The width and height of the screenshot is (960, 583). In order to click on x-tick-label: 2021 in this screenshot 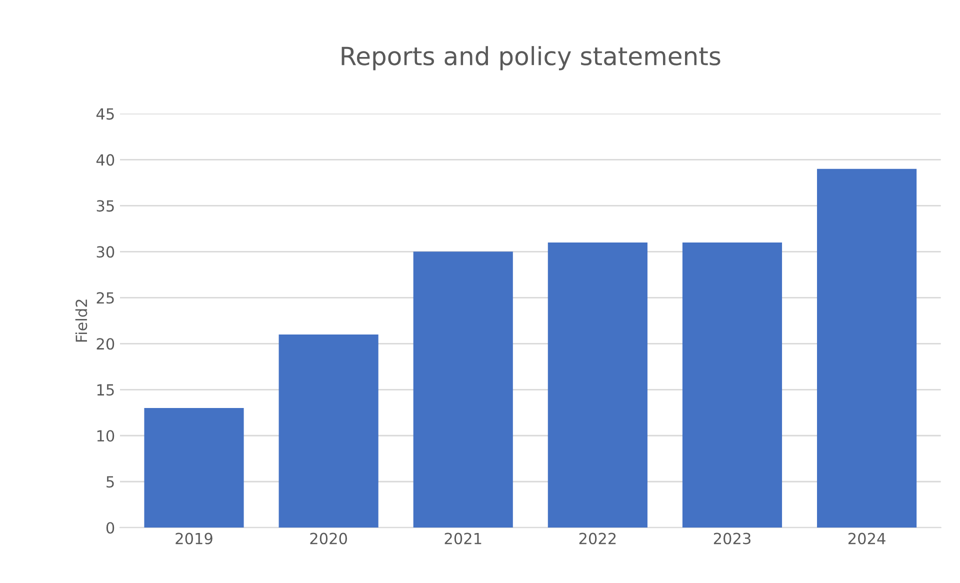, I will do `click(463, 538)`.